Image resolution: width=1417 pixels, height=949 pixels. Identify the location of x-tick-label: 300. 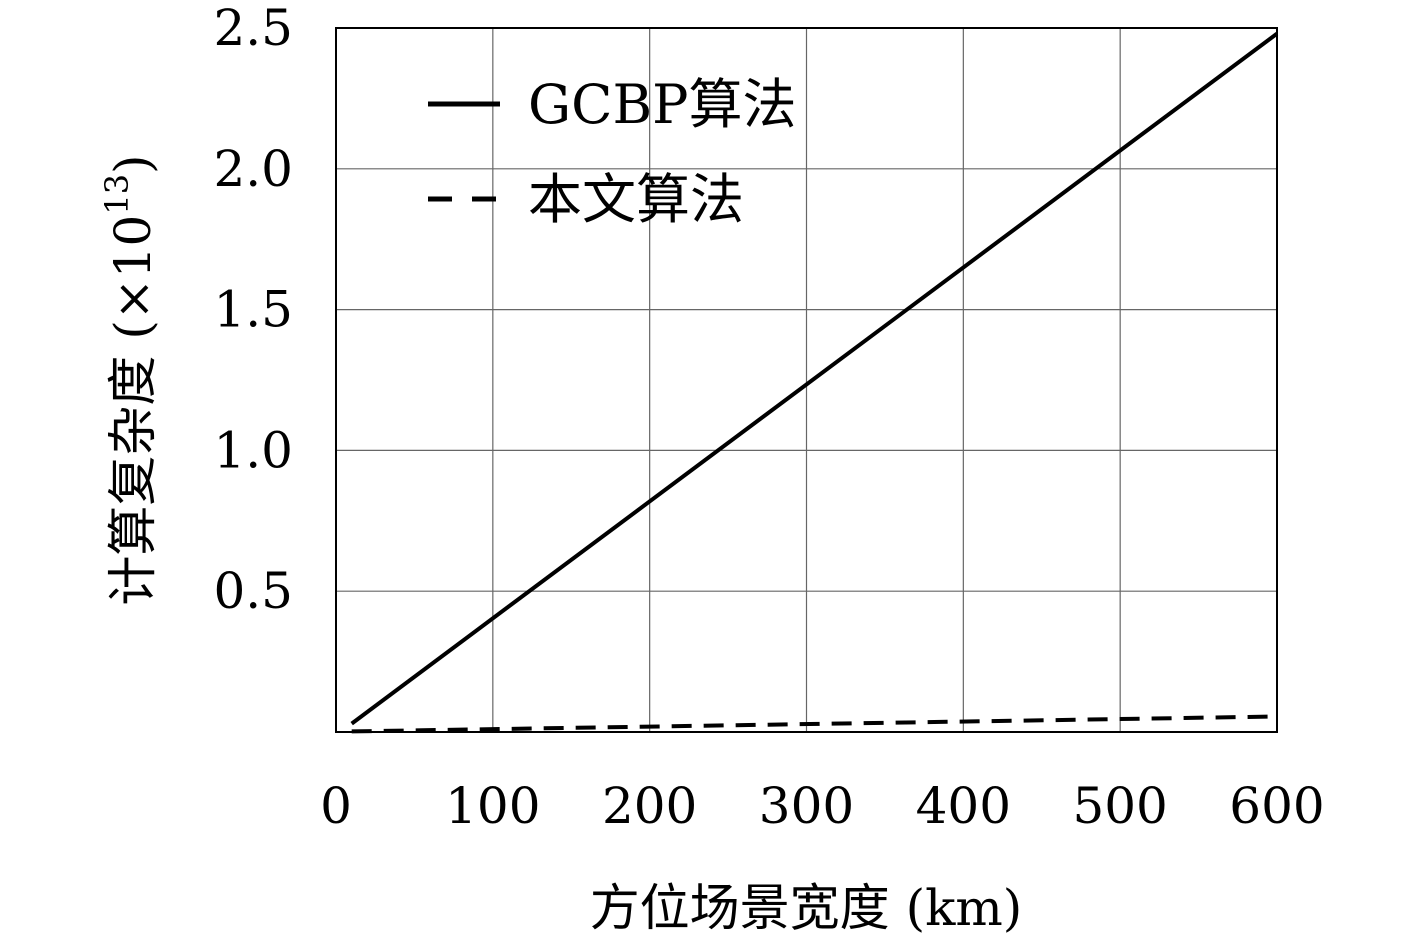
(806, 806).